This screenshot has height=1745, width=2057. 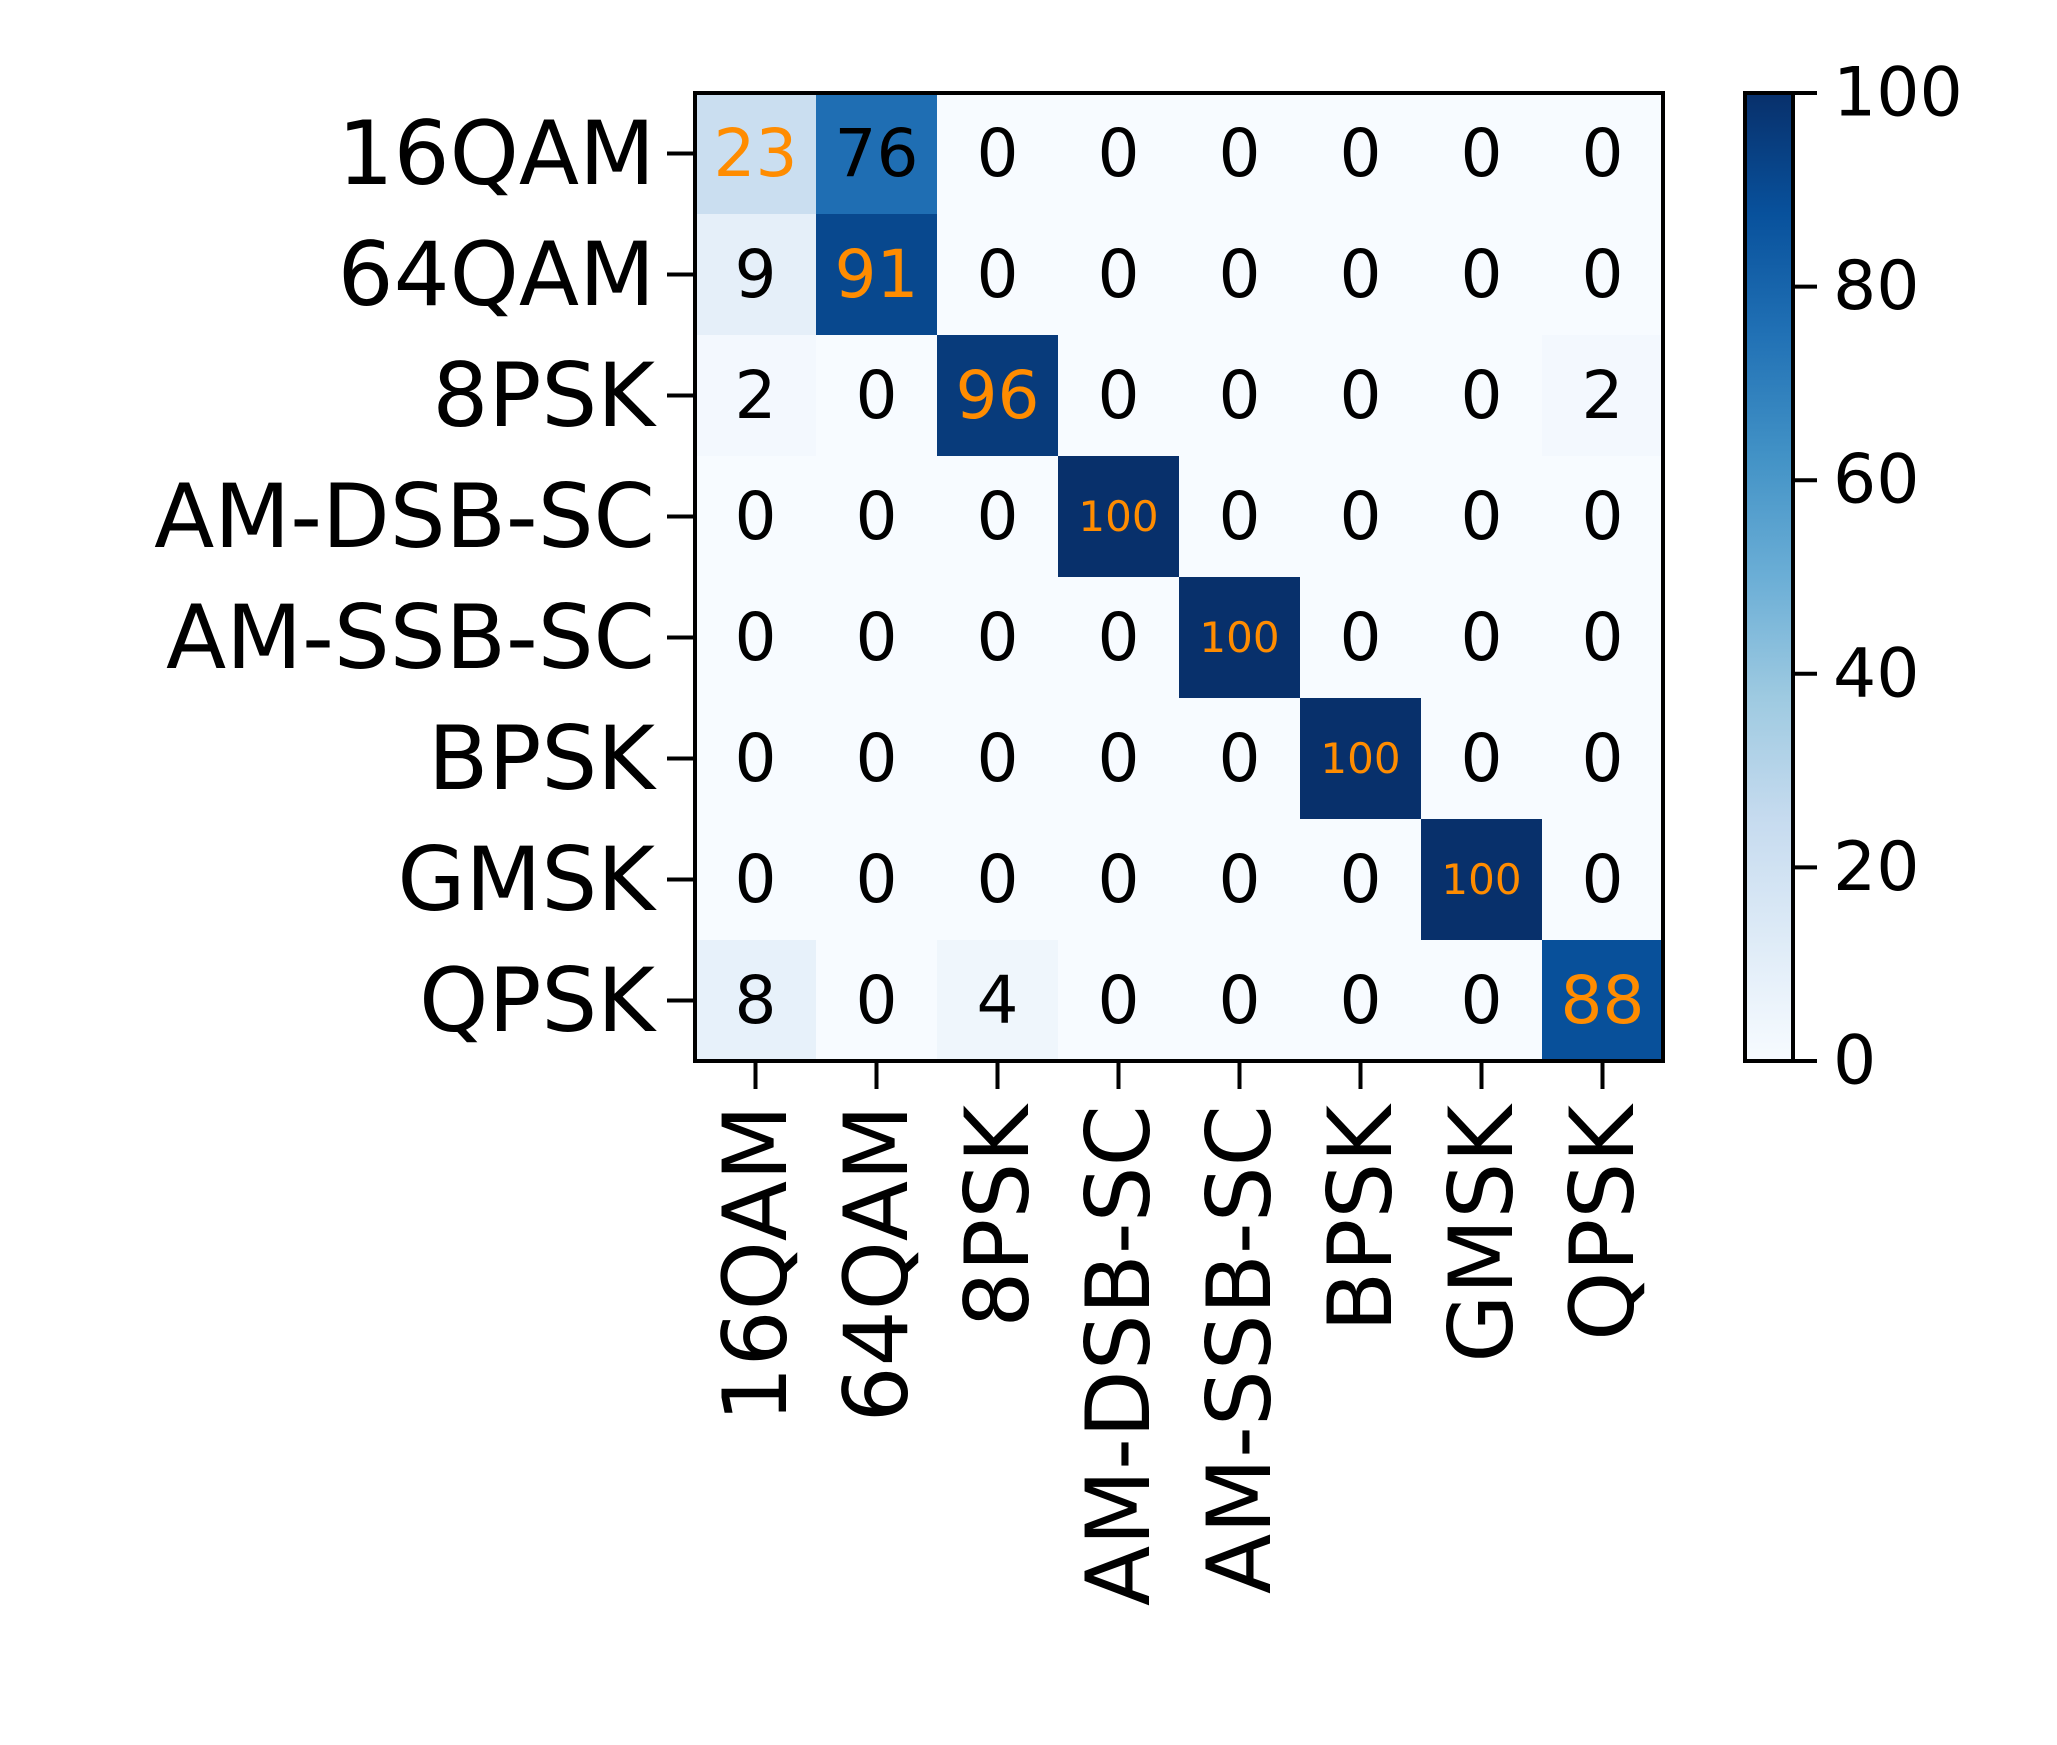 I want to click on heatmap-cell-r7-c7, so click(x=1603, y=1001).